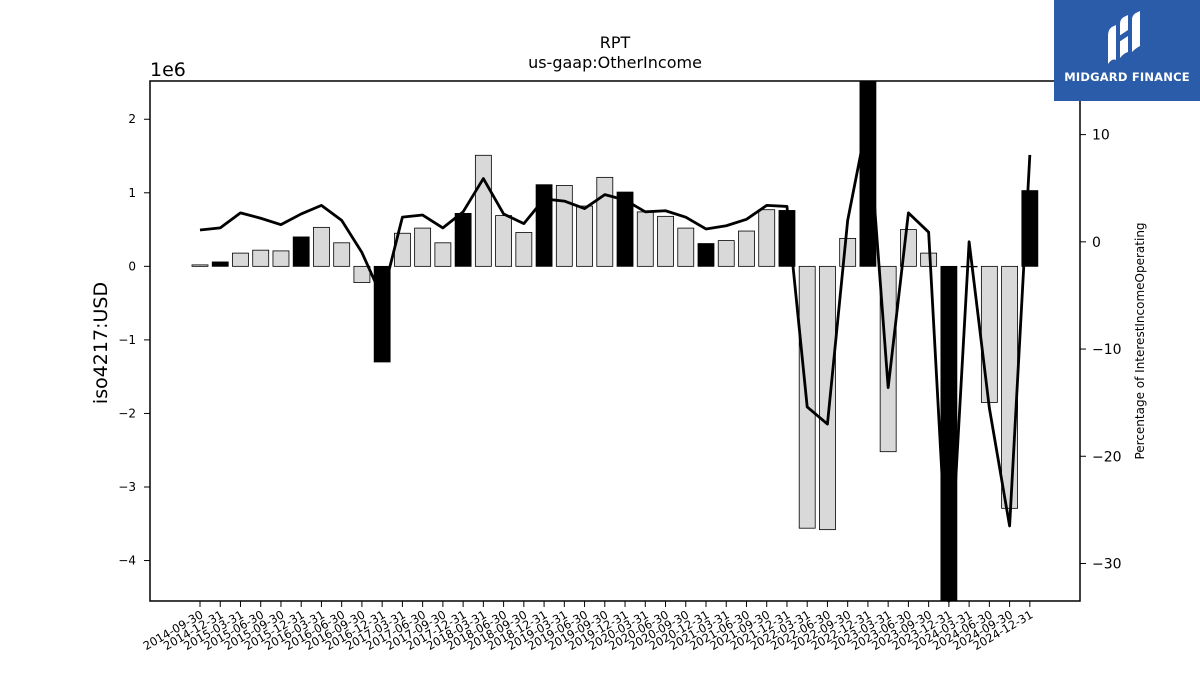  What do you see at coordinates (1107, 350) in the screenshot?
I see `y2-tick-label: −10` at bounding box center [1107, 350].